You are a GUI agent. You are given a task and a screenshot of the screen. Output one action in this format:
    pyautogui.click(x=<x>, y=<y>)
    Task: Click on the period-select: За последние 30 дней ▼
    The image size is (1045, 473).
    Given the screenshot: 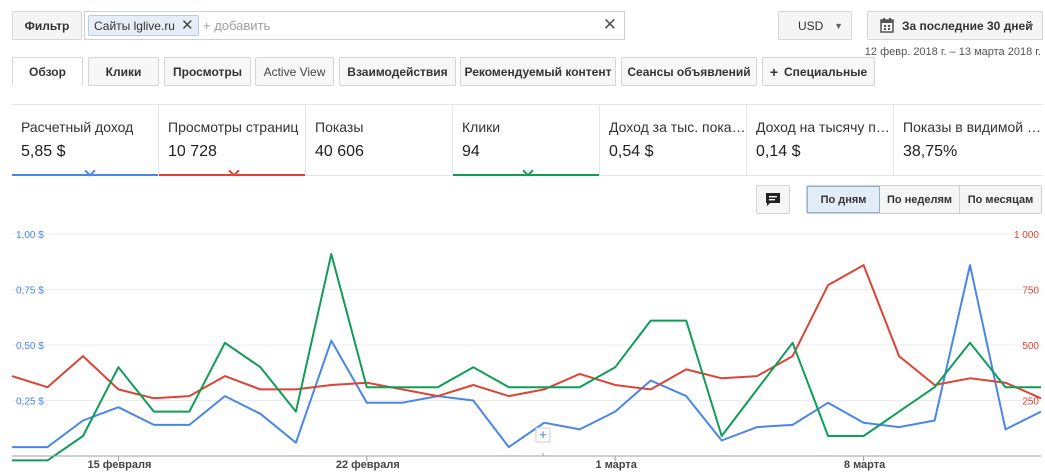 What is the action you would take?
    pyautogui.click(x=955, y=25)
    